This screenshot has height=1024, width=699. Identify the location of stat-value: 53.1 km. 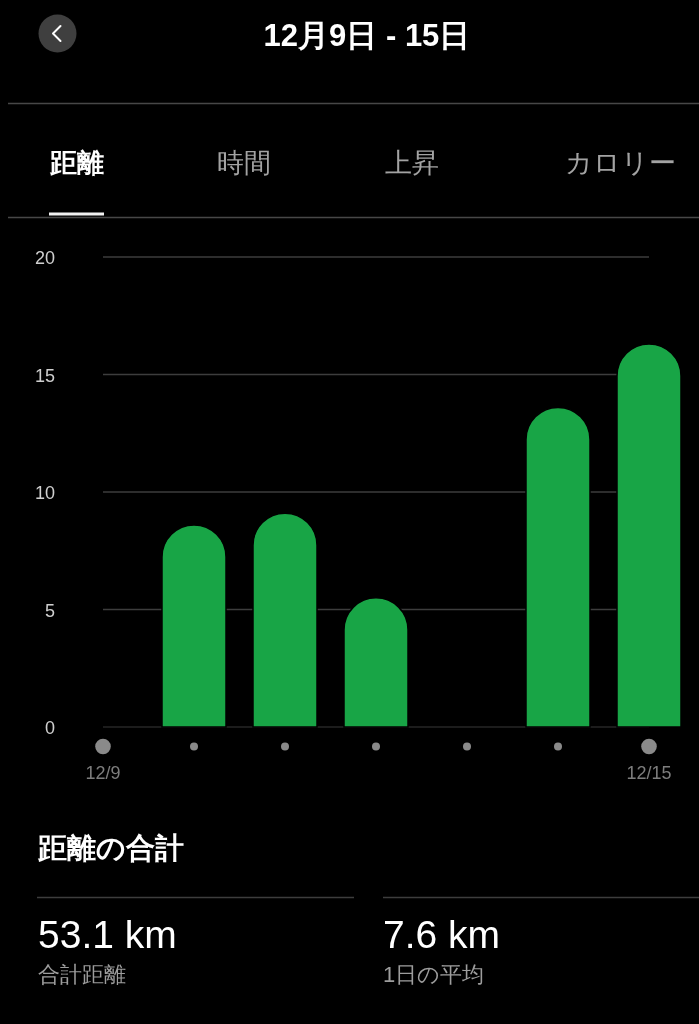
(107, 934).